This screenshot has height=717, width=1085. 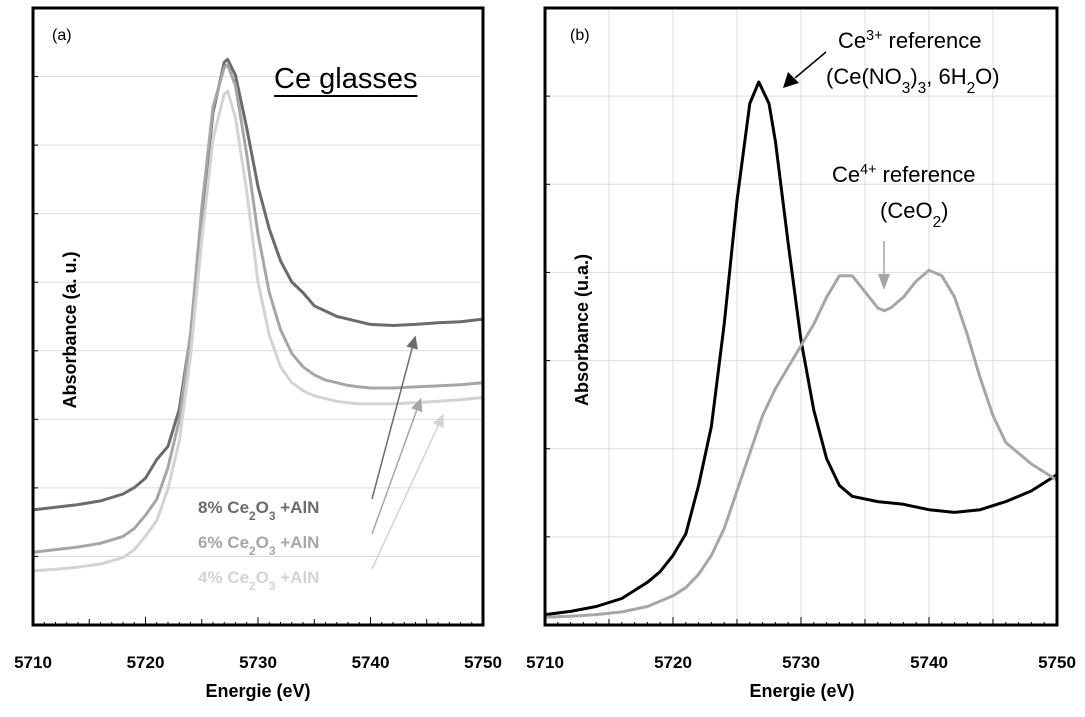 What do you see at coordinates (904, 174) in the screenshot?
I see `ce4-reference-label: Ce4+ reference` at bounding box center [904, 174].